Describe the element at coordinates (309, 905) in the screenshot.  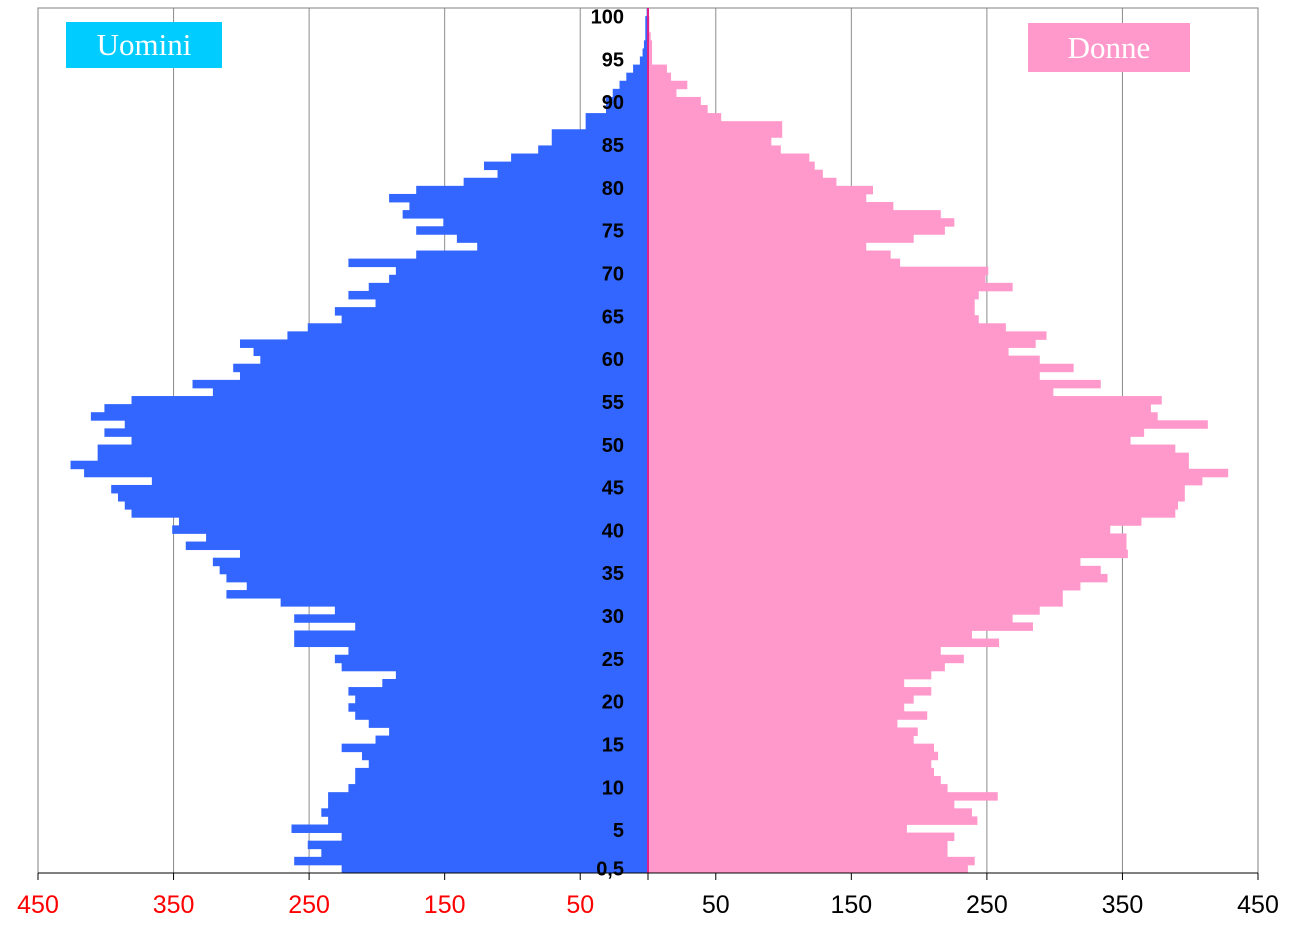
I see `x-tick-label-left: 250` at that location.